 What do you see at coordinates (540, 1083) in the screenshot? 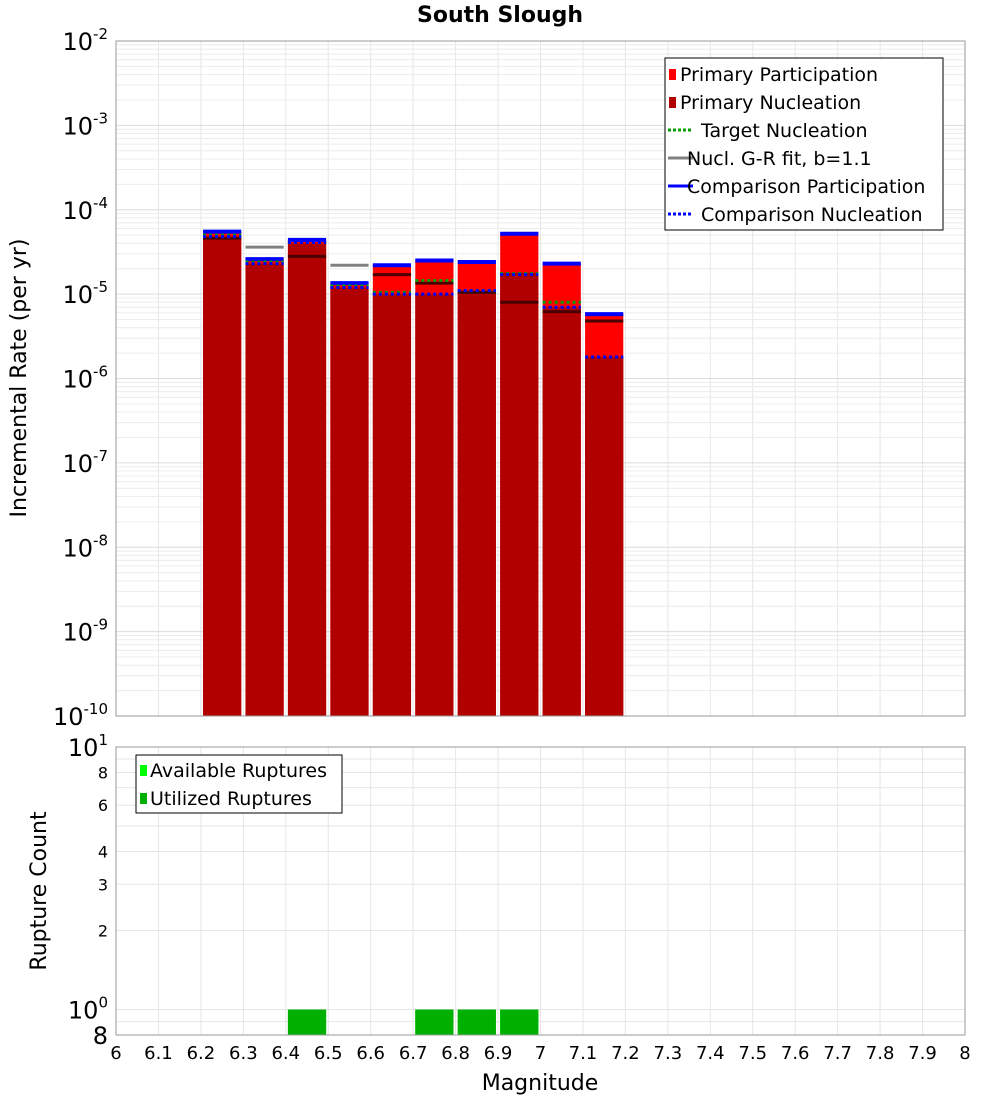
I see `x-axis-label: Magnitude` at bounding box center [540, 1083].